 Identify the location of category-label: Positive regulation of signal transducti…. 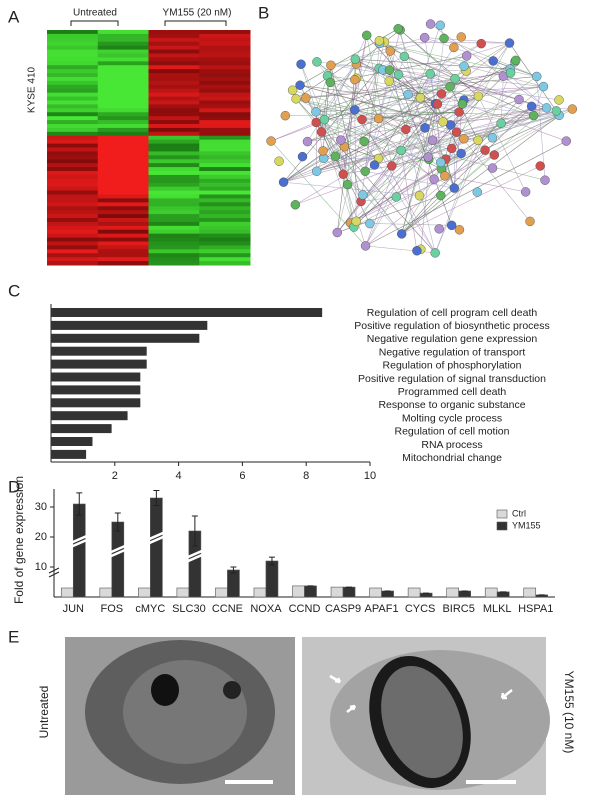
(452, 379).